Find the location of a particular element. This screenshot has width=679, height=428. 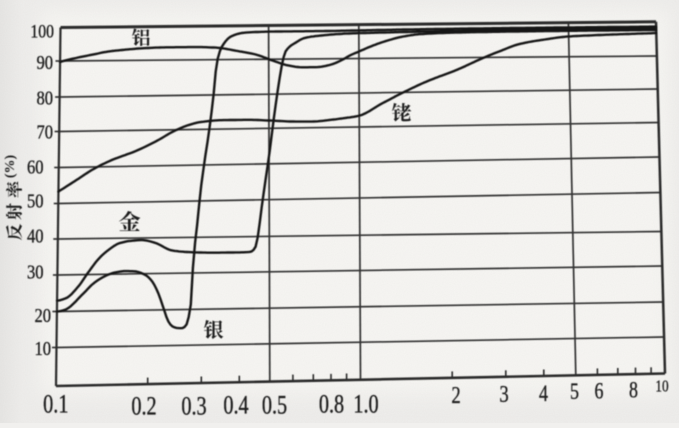

svg-text: 40 is located at coordinates (35, 236).